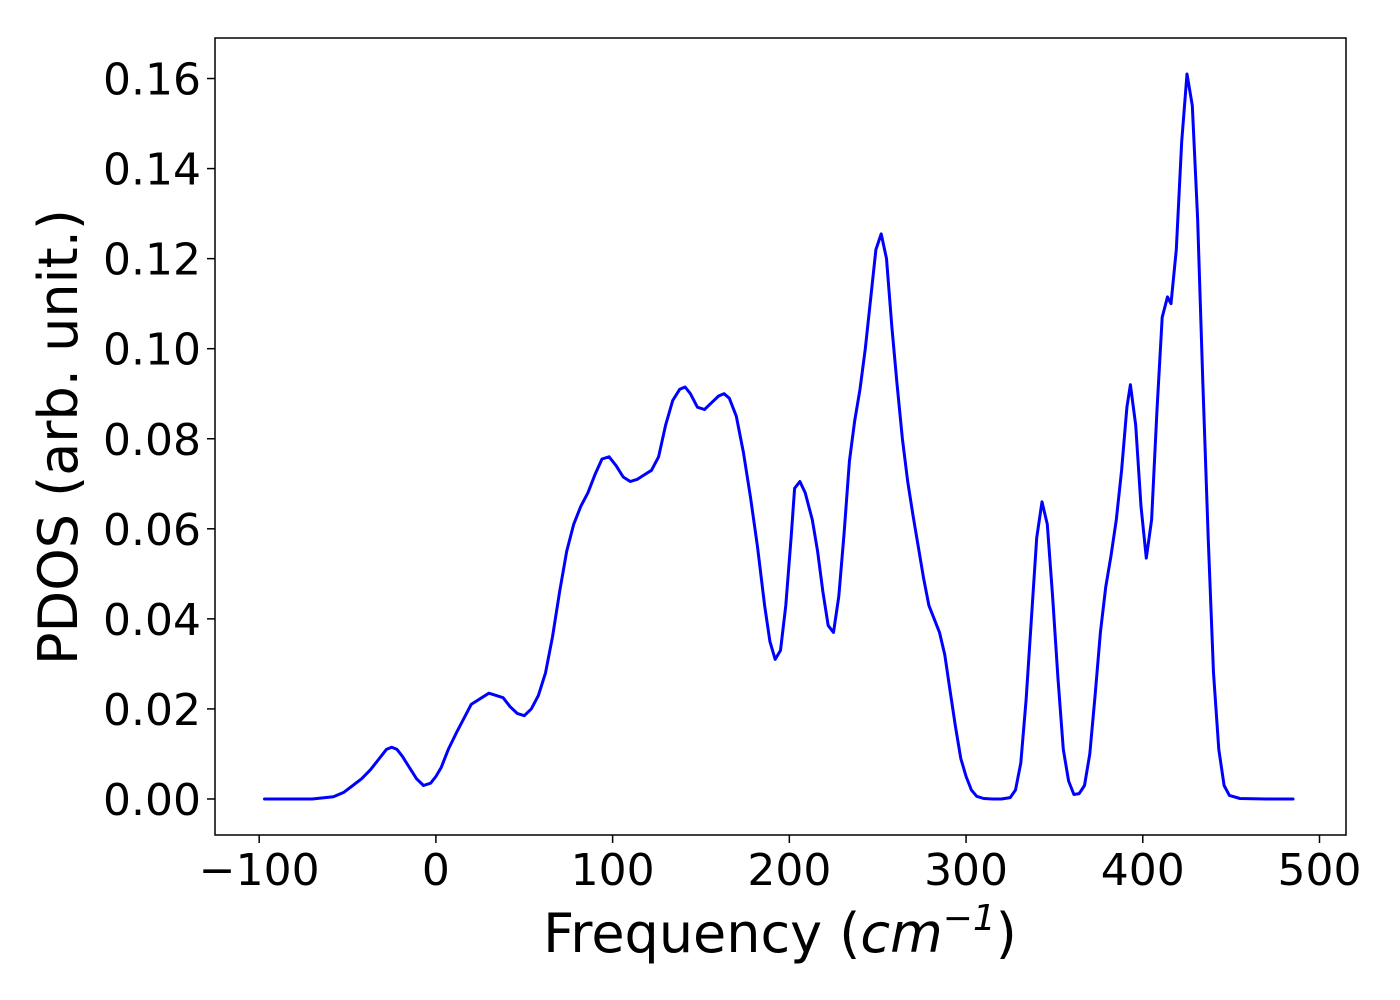 This screenshot has width=1400, height=1000. What do you see at coordinates (152, 80) in the screenshot?
I see `y-tick-label: 0.16` at bounding box center [152, 80].